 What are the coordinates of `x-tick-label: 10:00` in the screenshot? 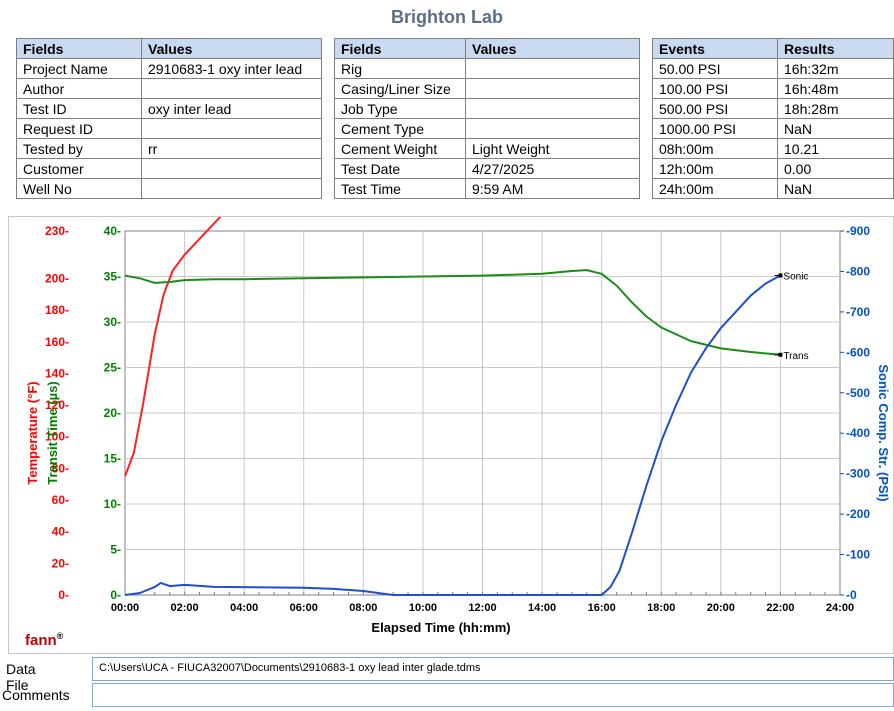 It's located at (423, 608).